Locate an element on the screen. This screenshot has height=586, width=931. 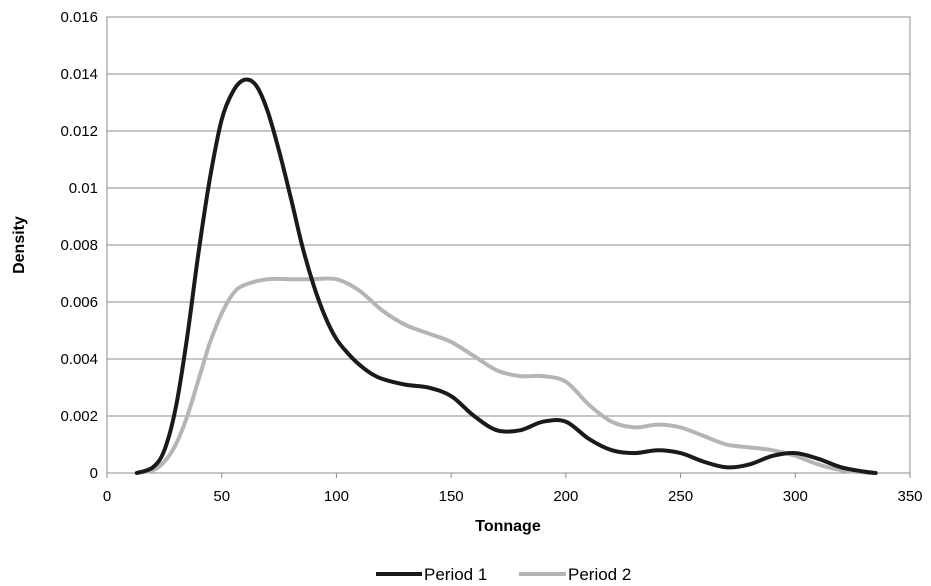
x-tick-label: 350 is located at coordinates (909, 496).